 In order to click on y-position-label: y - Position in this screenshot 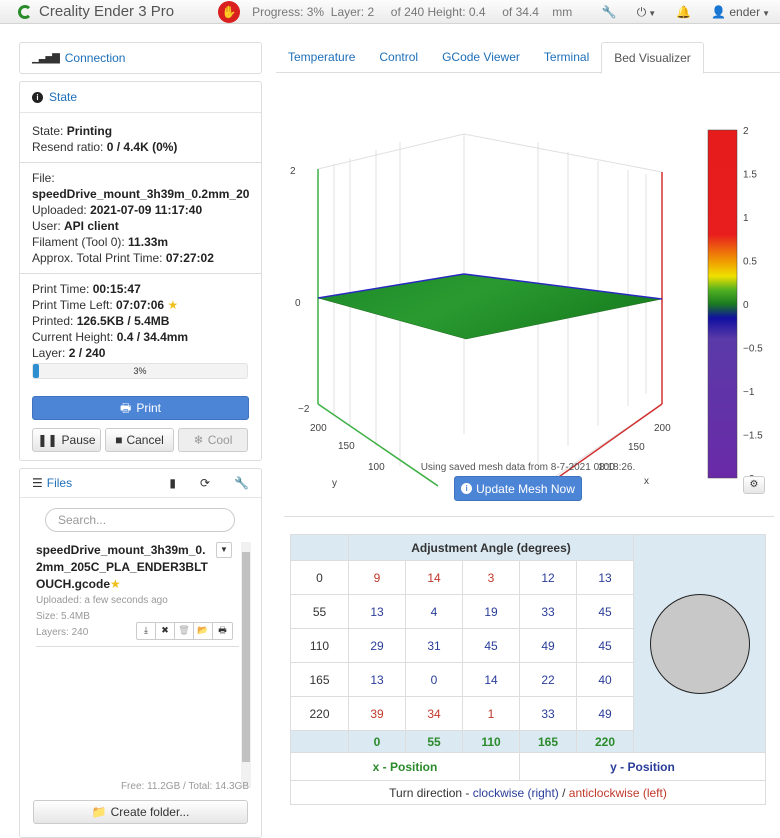, I will do `click(642, 766)`.